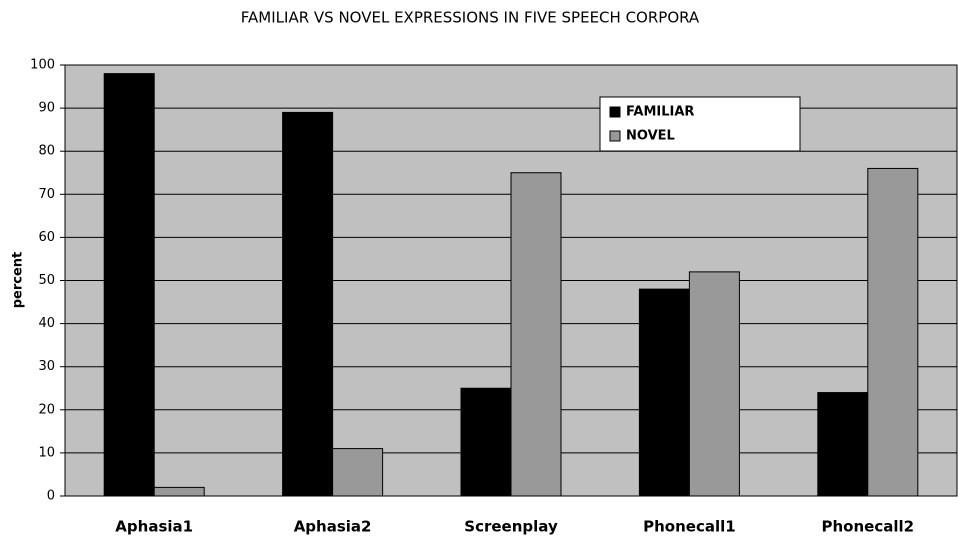 The height and width of the screenshot is (543, 958). What do you see at coordinates (868, 527) in the screenshot?
I see `x-tick-label: Phonecall2` at bounding box center [868, 527].